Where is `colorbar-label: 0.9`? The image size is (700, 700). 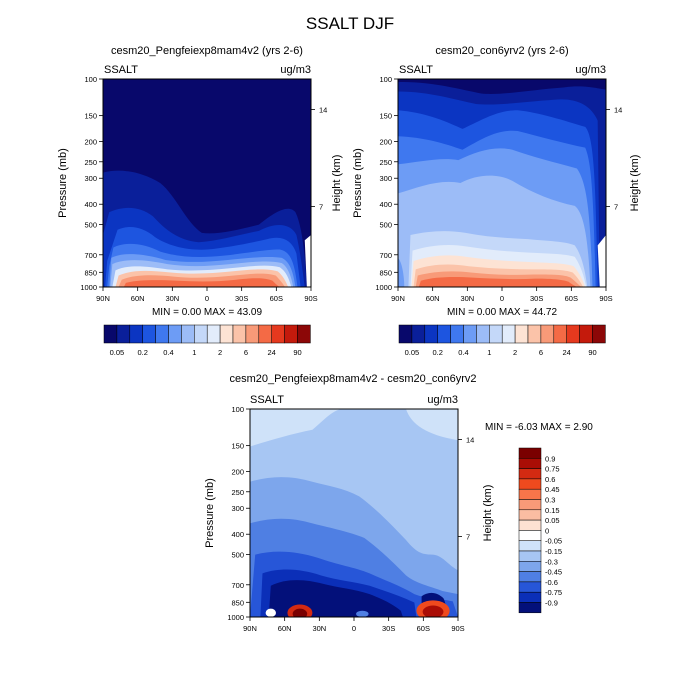 colorbar-label: 0.9 is located at coordinates (550, 458).